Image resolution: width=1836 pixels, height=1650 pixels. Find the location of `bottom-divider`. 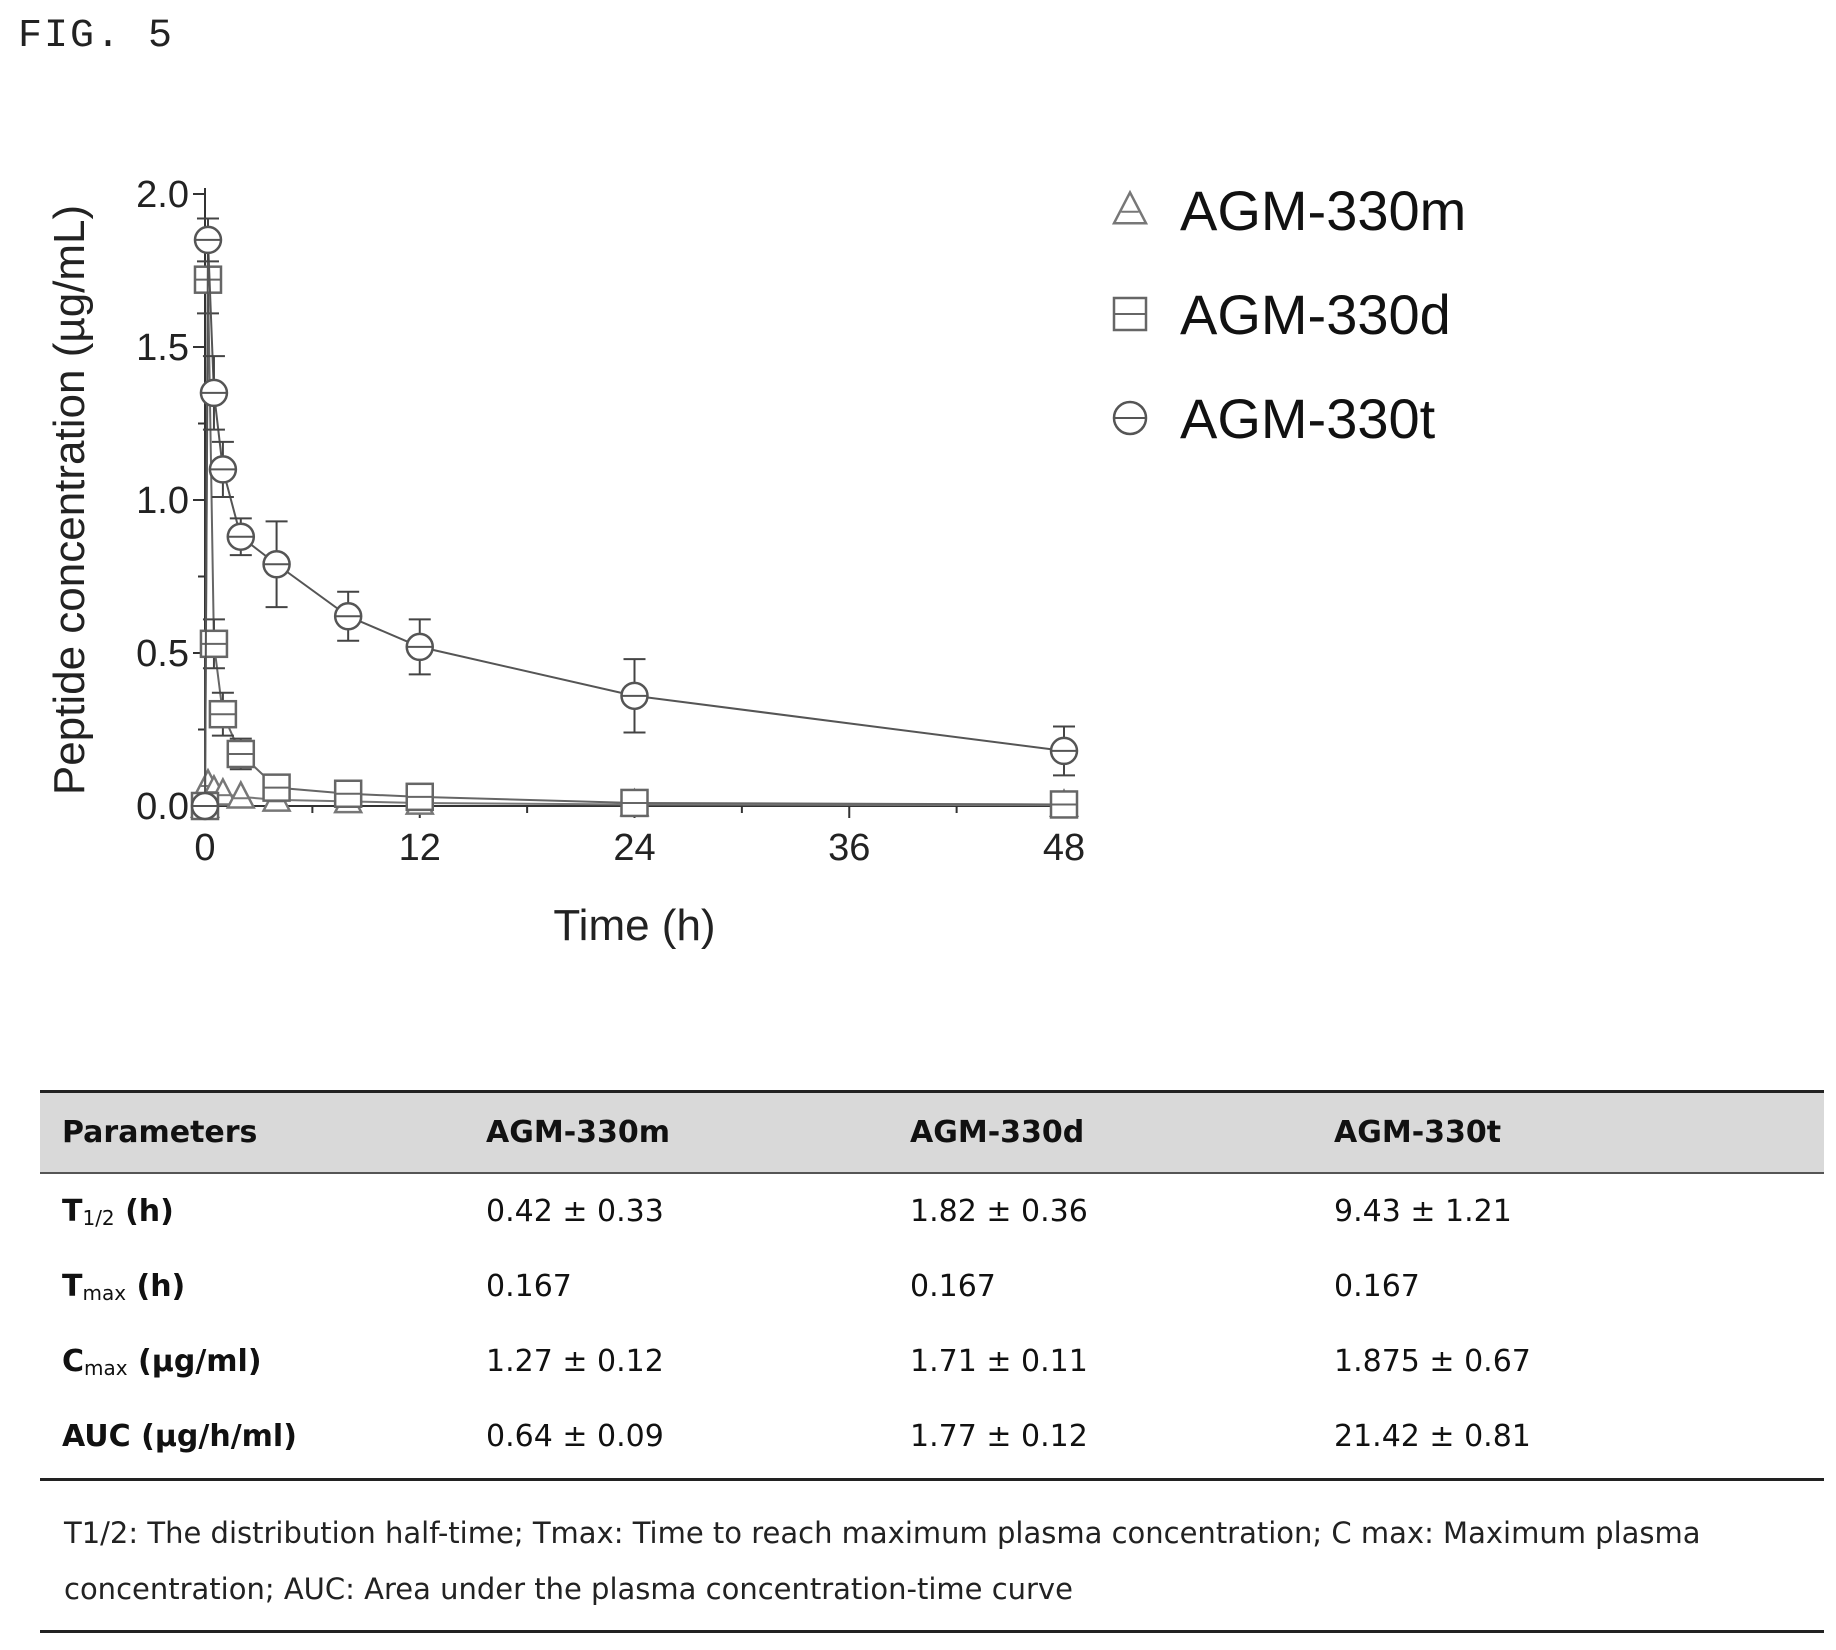

bottom-divider is located at coordinates (932, 1631).